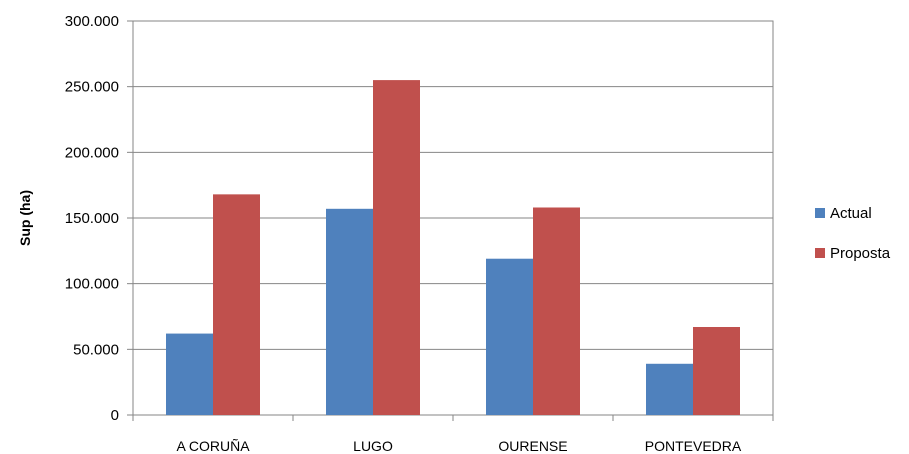 This screenshot has width=909, height=454. I want to click on y-tick-label: 100.000, so click(92, 284).